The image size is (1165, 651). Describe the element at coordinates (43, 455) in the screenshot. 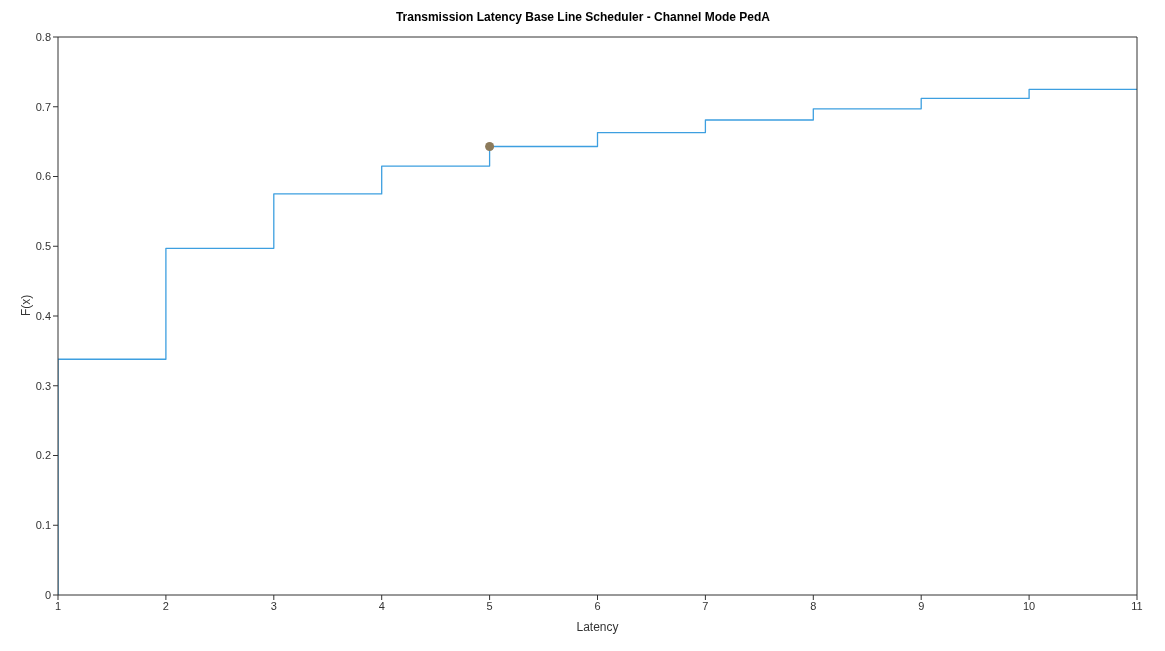

I see `y-tick-label: 0.2` at that location.